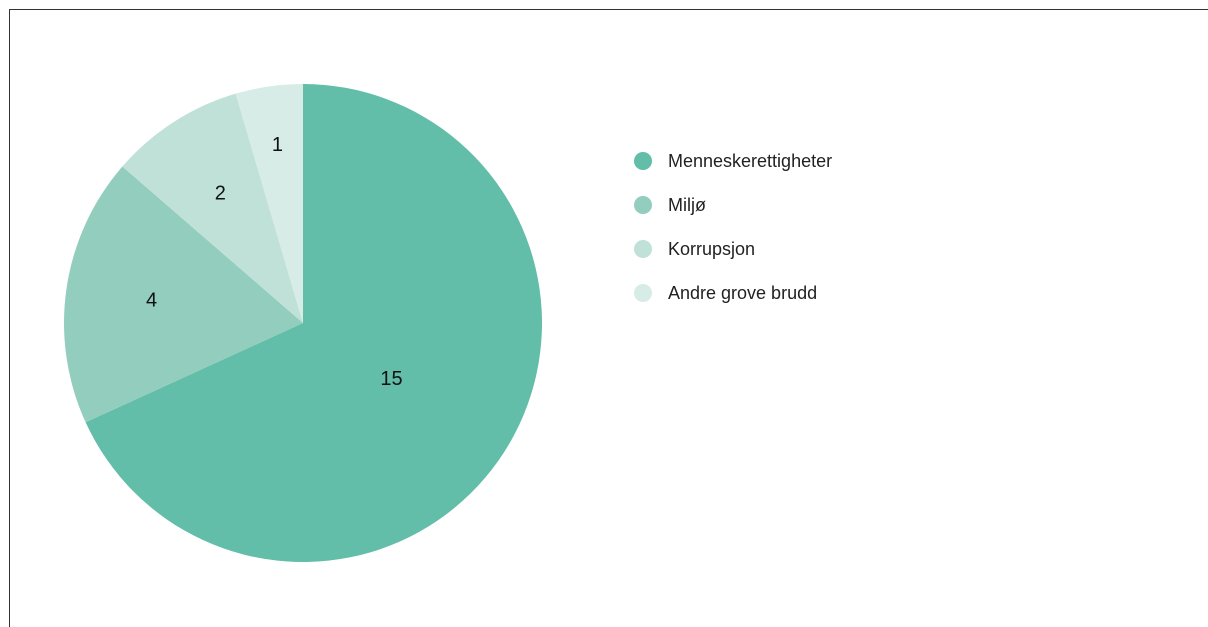 The image size is (1208, 627). What do you see at coordinates (743, 292) in the screenshot?
I see `legend-label: Andre grove brudd` at bounding box center [743, 292].